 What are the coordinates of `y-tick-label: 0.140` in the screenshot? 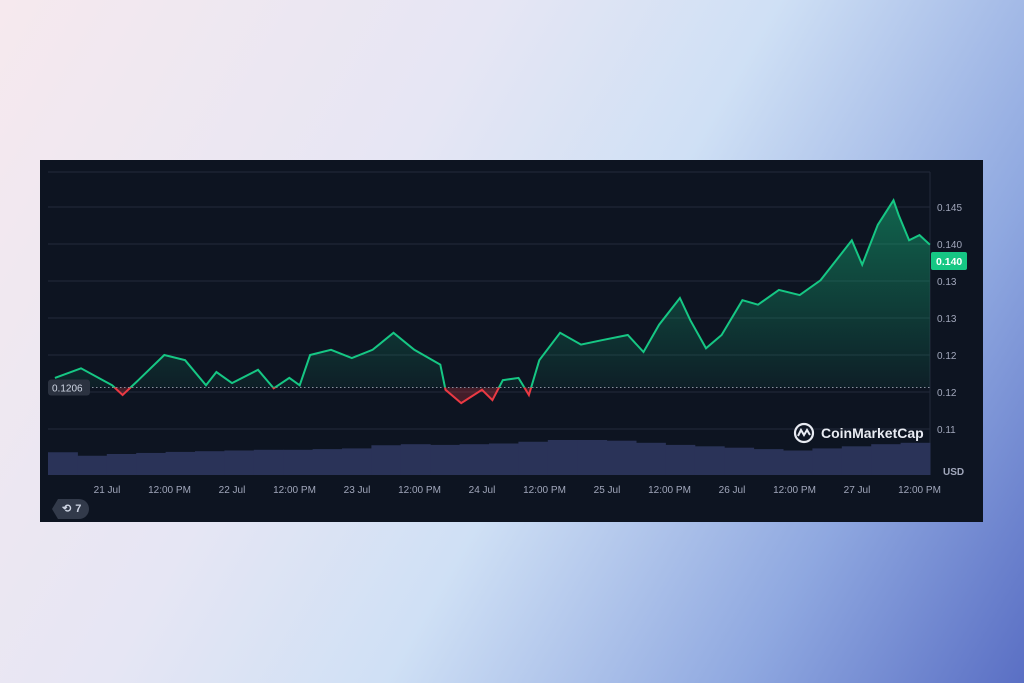 It's located at (949, 245).